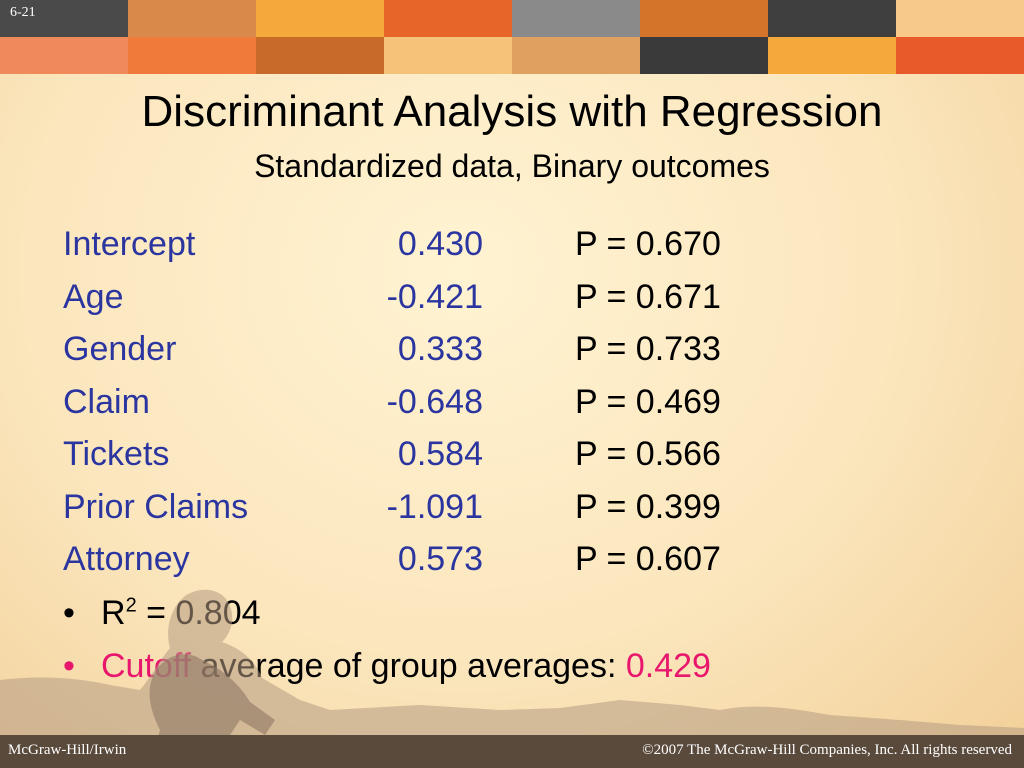 This screenshot has height=768, width=1024. Describe the element at coordinates (648, 454) in the screenshot. I see `p-value: P = 0.566` at that location.